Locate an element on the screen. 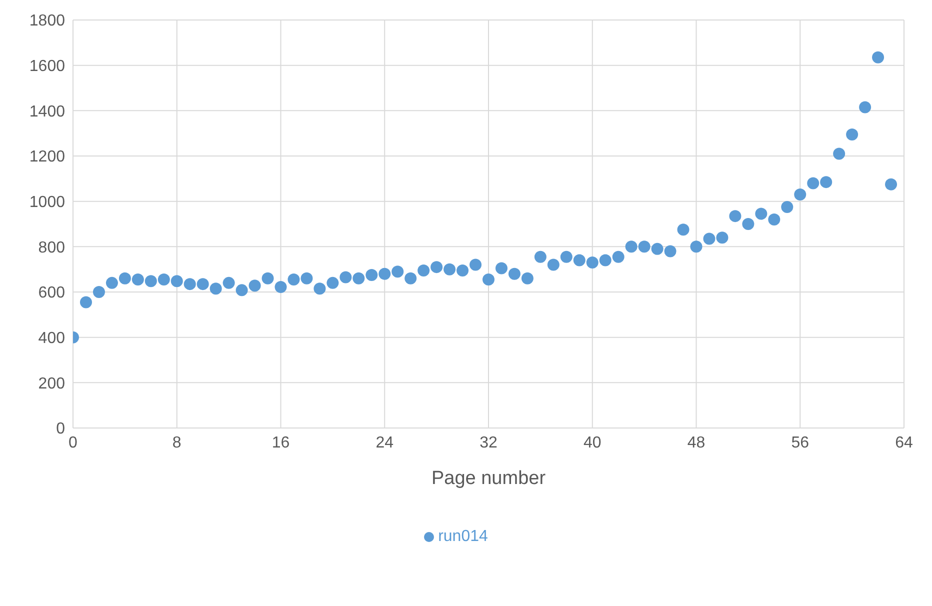 This screenshot has height=606, width=932. y-tick-label: 1200 is located at coordinates (47, 157).